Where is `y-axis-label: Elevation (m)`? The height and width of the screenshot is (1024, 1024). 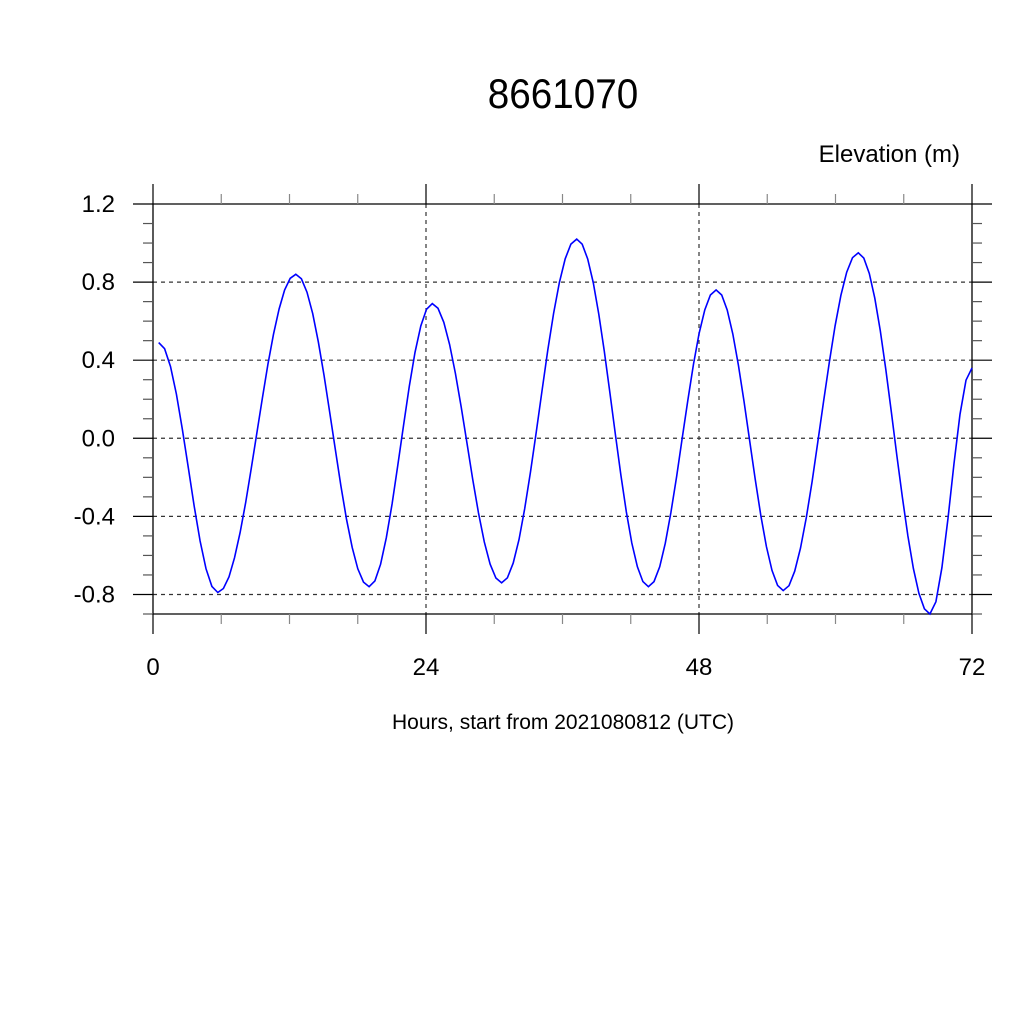
y-axis-label: Elevation (m) is located at coordinates (889, 154).